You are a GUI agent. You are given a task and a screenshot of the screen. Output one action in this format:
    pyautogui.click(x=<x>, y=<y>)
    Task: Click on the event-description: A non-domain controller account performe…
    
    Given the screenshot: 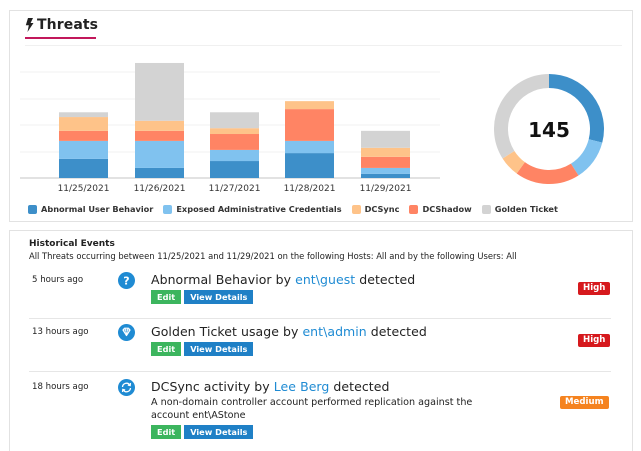 What is the action you would take?
    pyautogui.click(x=312, y=409)
    